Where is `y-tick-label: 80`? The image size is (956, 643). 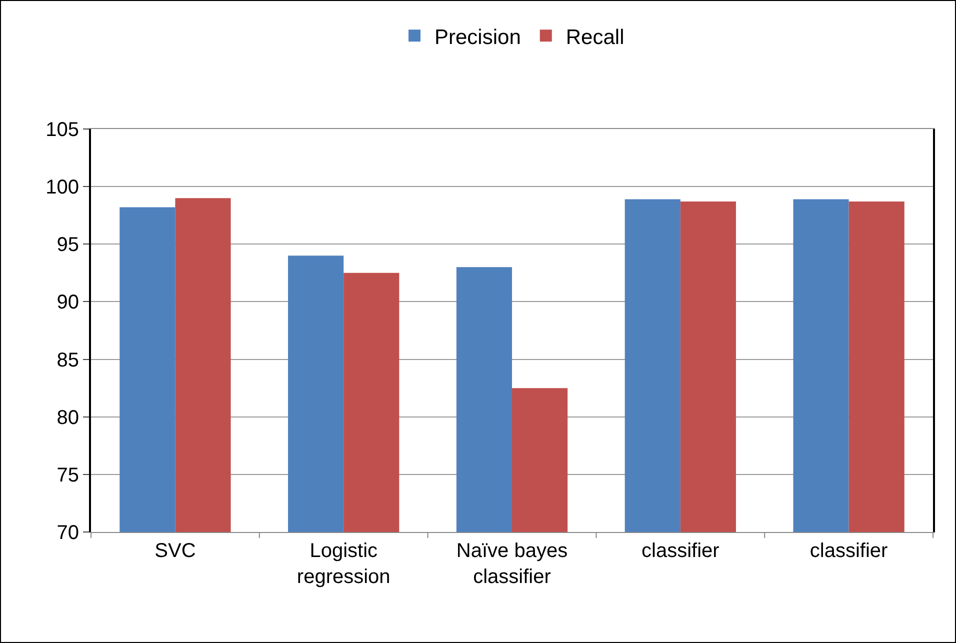
y-tick-label: 80 is located at coordinates (67, 417).